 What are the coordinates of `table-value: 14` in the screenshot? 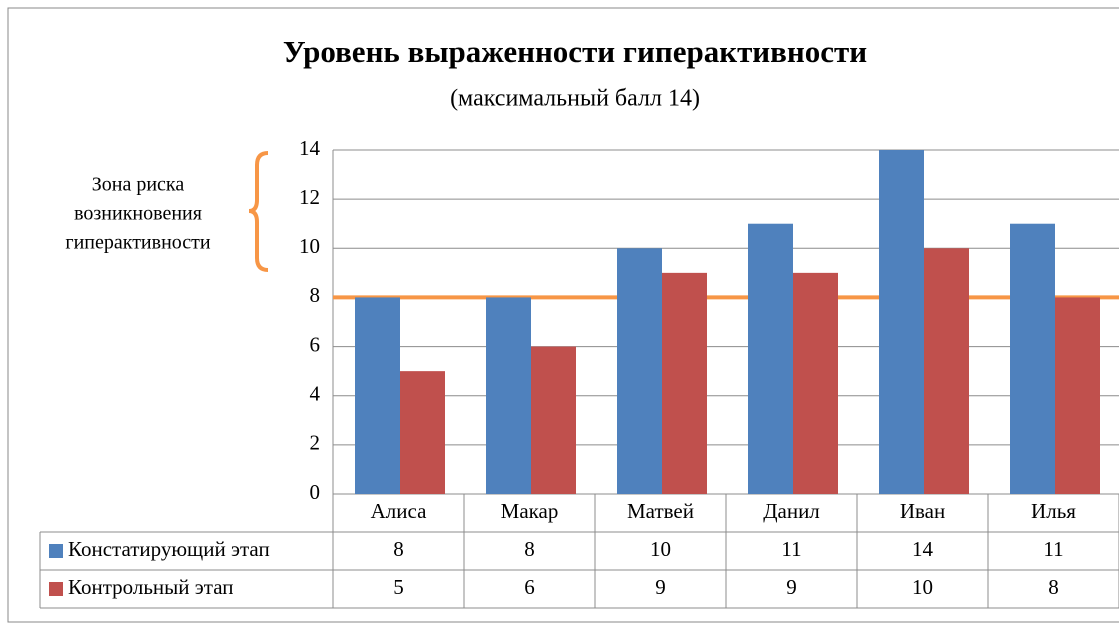 It's located at (923, 549).